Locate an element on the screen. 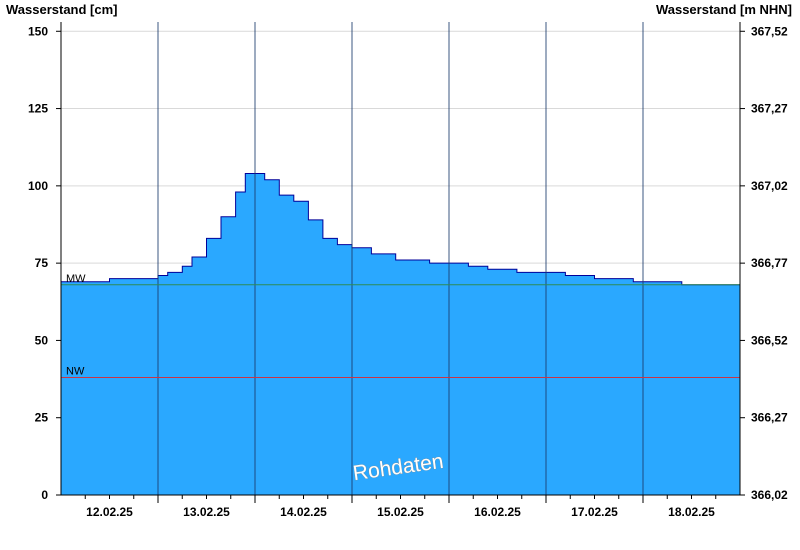 The image size is (800, 550). left-tick-label: 0 is located at coordinates (44, 495).